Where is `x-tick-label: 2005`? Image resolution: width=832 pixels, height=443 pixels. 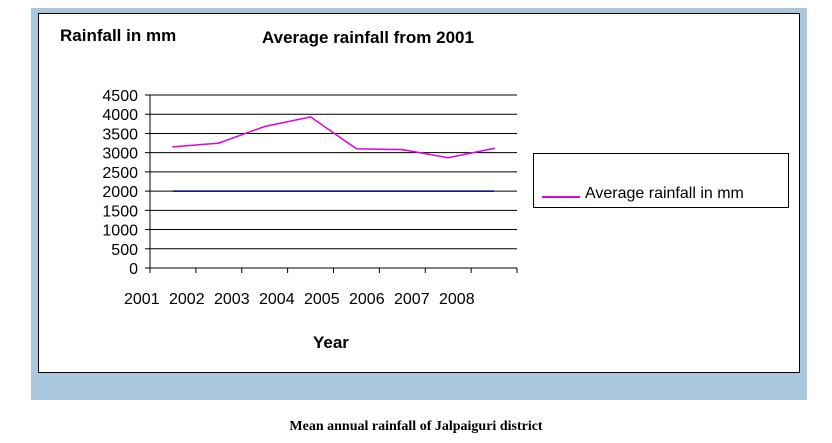
x-tick-label: 2005 is located at coordinates (322, 299).